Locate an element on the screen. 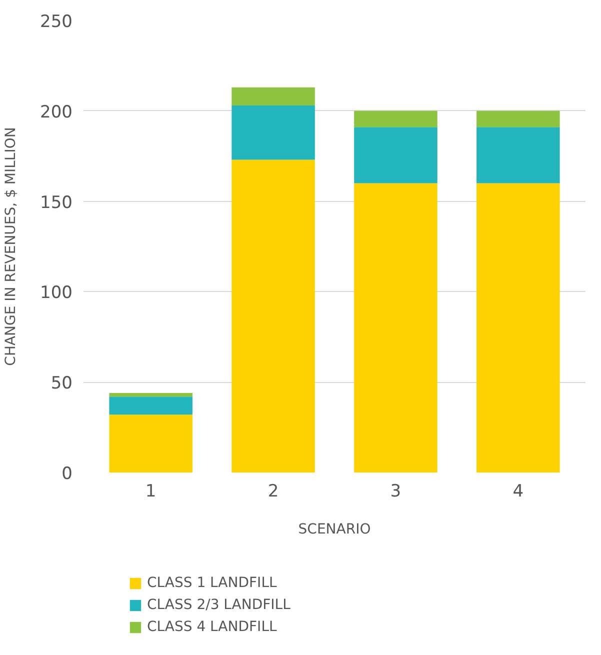 This screenshot has height=655, width=601. legend-label: CLASS 1 LANDFILL is located at coordinates (212, 583).